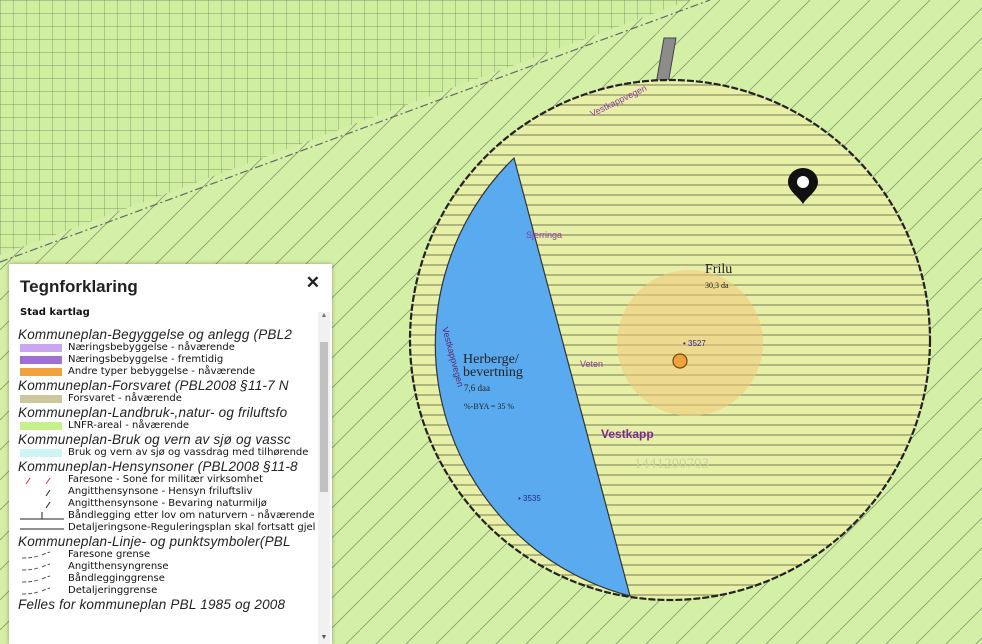 The image size is (982, 644). What do you see at coordinates (160, 491) in the screenshot?
I see `legend-item-label: Angitthensynsone - Hensyn friluftsliv` at bounding box center [160, 491].